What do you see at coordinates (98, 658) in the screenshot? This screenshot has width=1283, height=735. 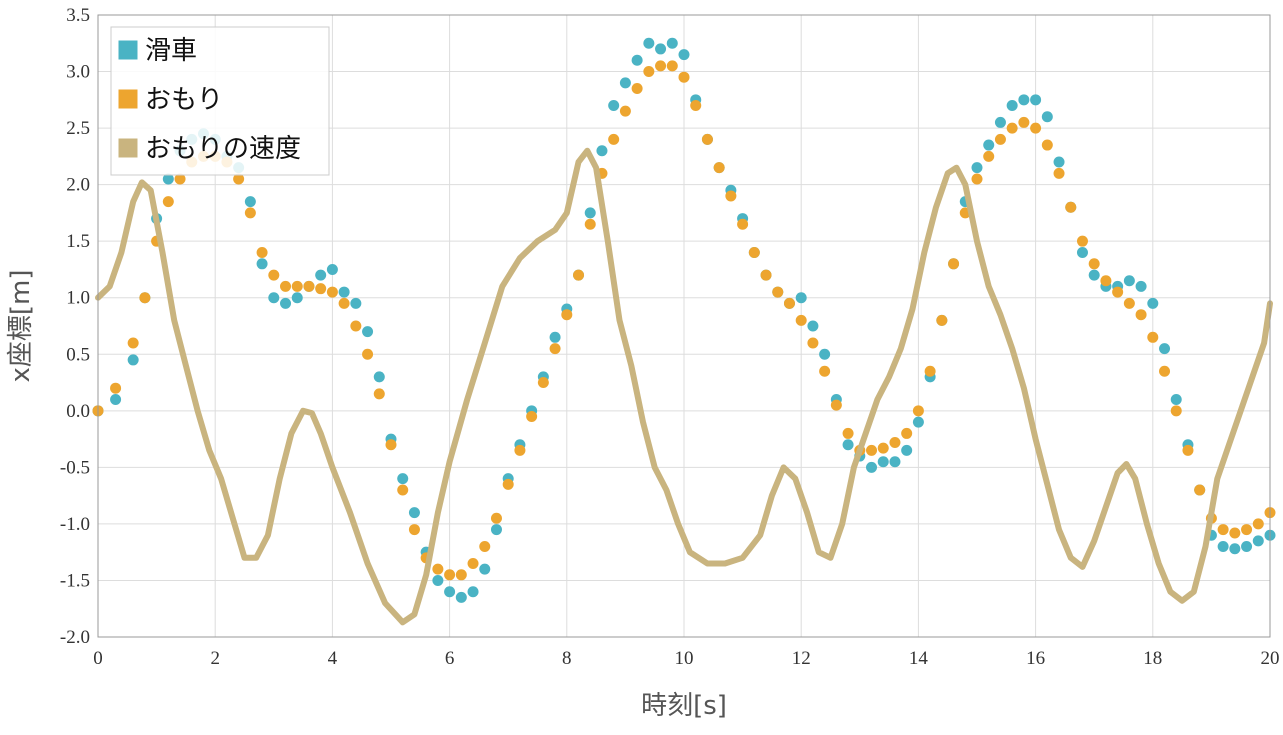 I see `x-tick-label: 0` at bounding box center [98, 658].